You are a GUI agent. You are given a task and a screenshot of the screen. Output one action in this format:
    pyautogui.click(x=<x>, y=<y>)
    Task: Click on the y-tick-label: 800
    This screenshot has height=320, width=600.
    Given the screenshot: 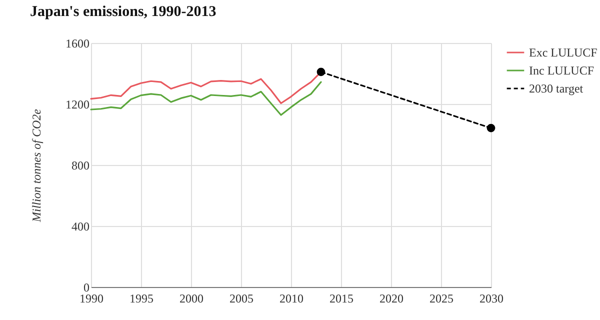 What is the action you would take?
    pyautogui.click(x=81, y=165)
    